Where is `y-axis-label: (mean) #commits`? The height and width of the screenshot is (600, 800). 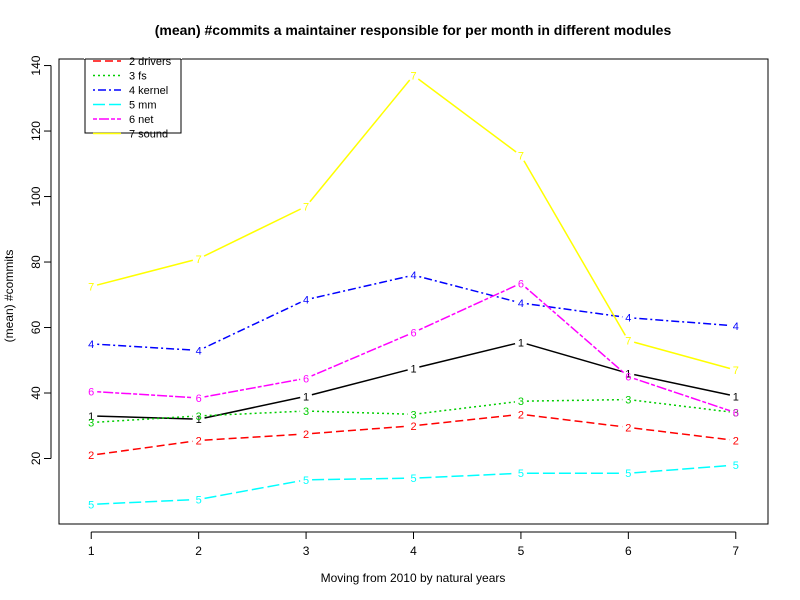
y-axis-label: (mean) #commits is located at coordinates (9, 296).